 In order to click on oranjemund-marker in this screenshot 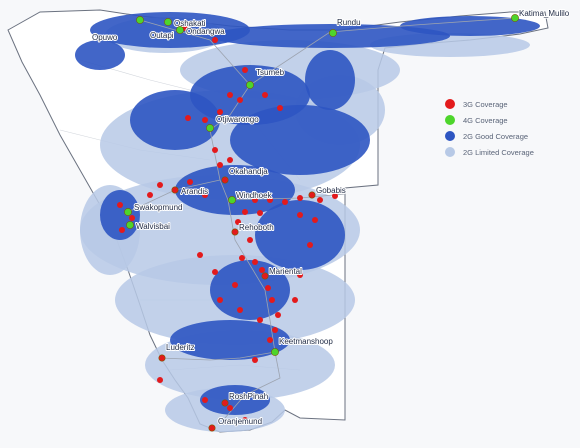, I will do `click(212, 428)`.